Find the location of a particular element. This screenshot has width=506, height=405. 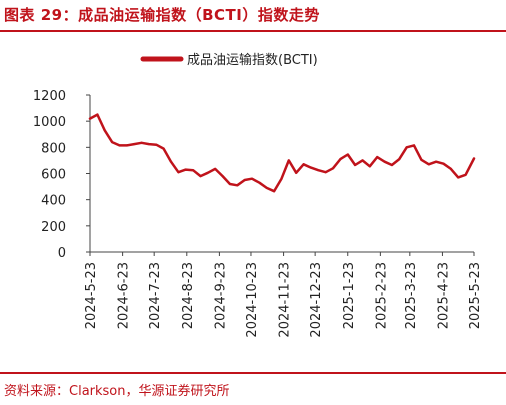

x-tick-label: 2024-9-23 is located at coordinates (220, 295).